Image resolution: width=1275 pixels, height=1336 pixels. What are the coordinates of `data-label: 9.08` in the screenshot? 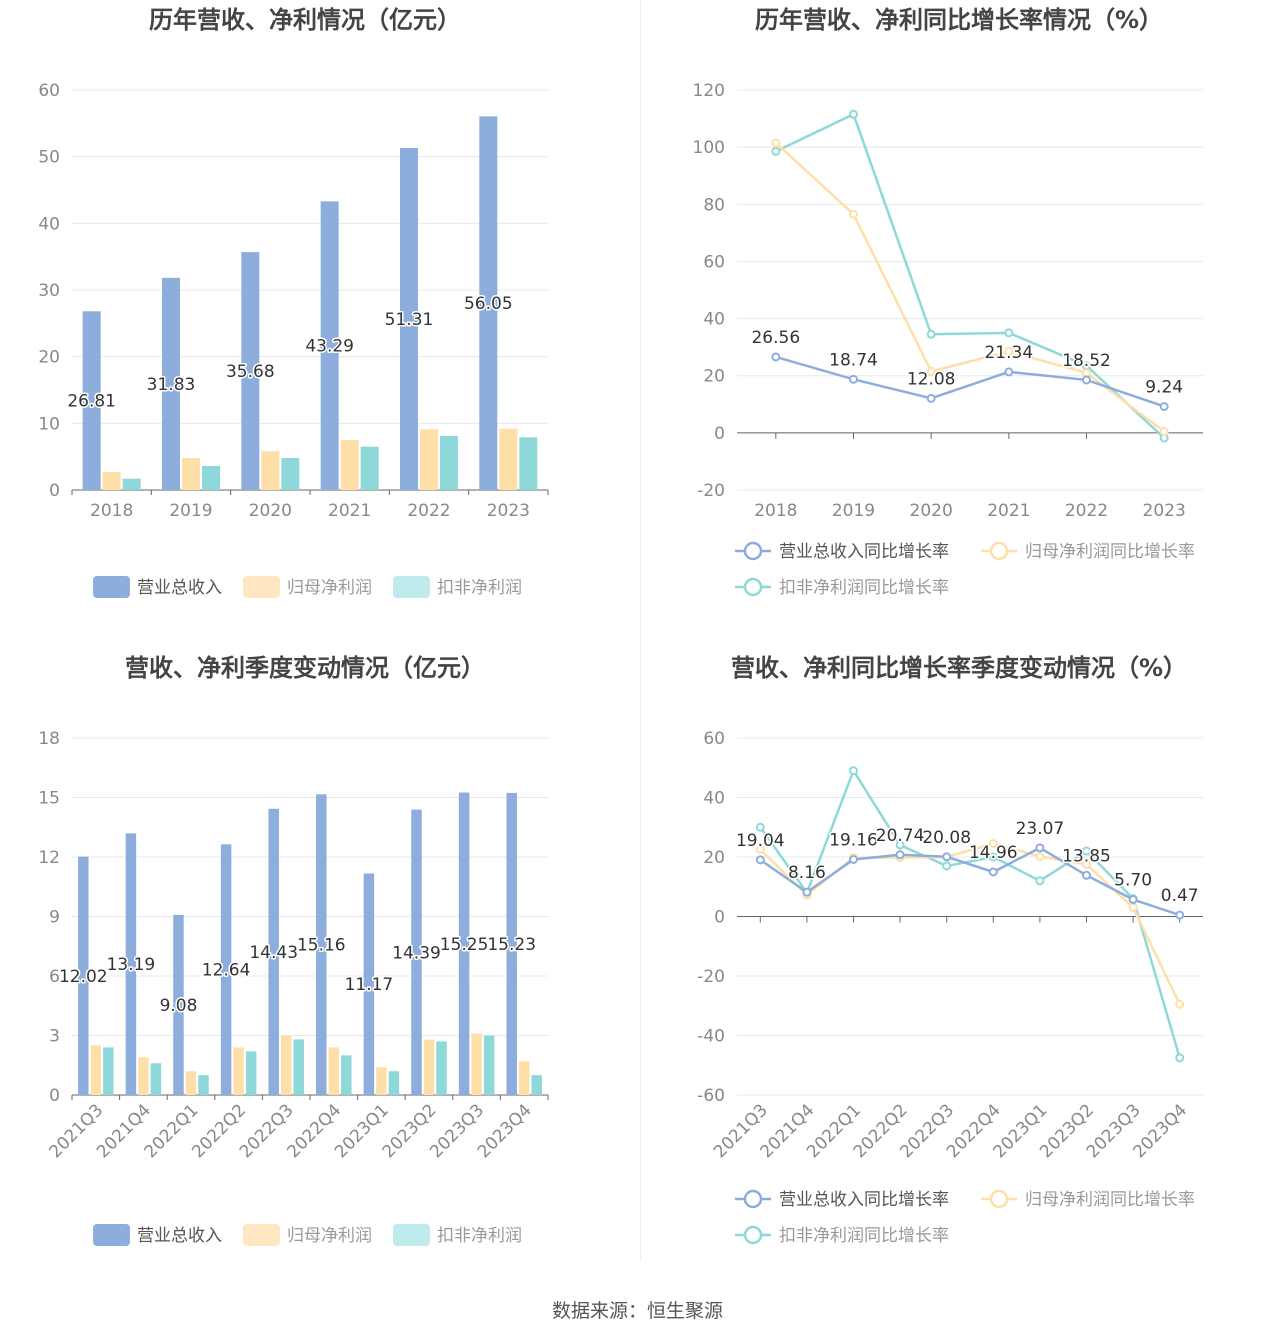 It's located at (179, 1006).